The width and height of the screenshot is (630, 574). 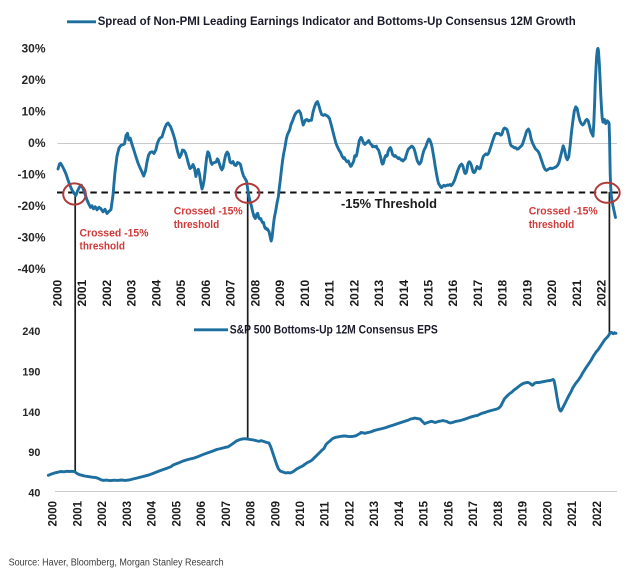 What do you see at coordinates (31, 373) in the screenshot?
I see `svg-text: 190` at bounding box center [31, 373].